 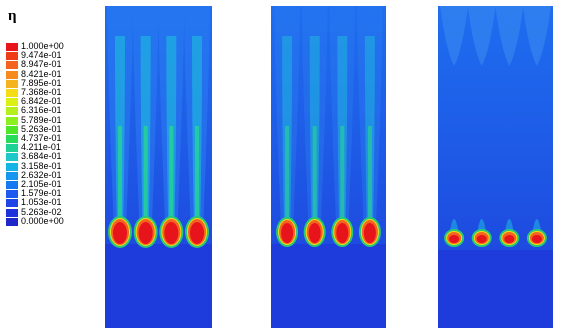 I want to click on legend-tick-label: 5.263e-01, so click(x=41, y=128).